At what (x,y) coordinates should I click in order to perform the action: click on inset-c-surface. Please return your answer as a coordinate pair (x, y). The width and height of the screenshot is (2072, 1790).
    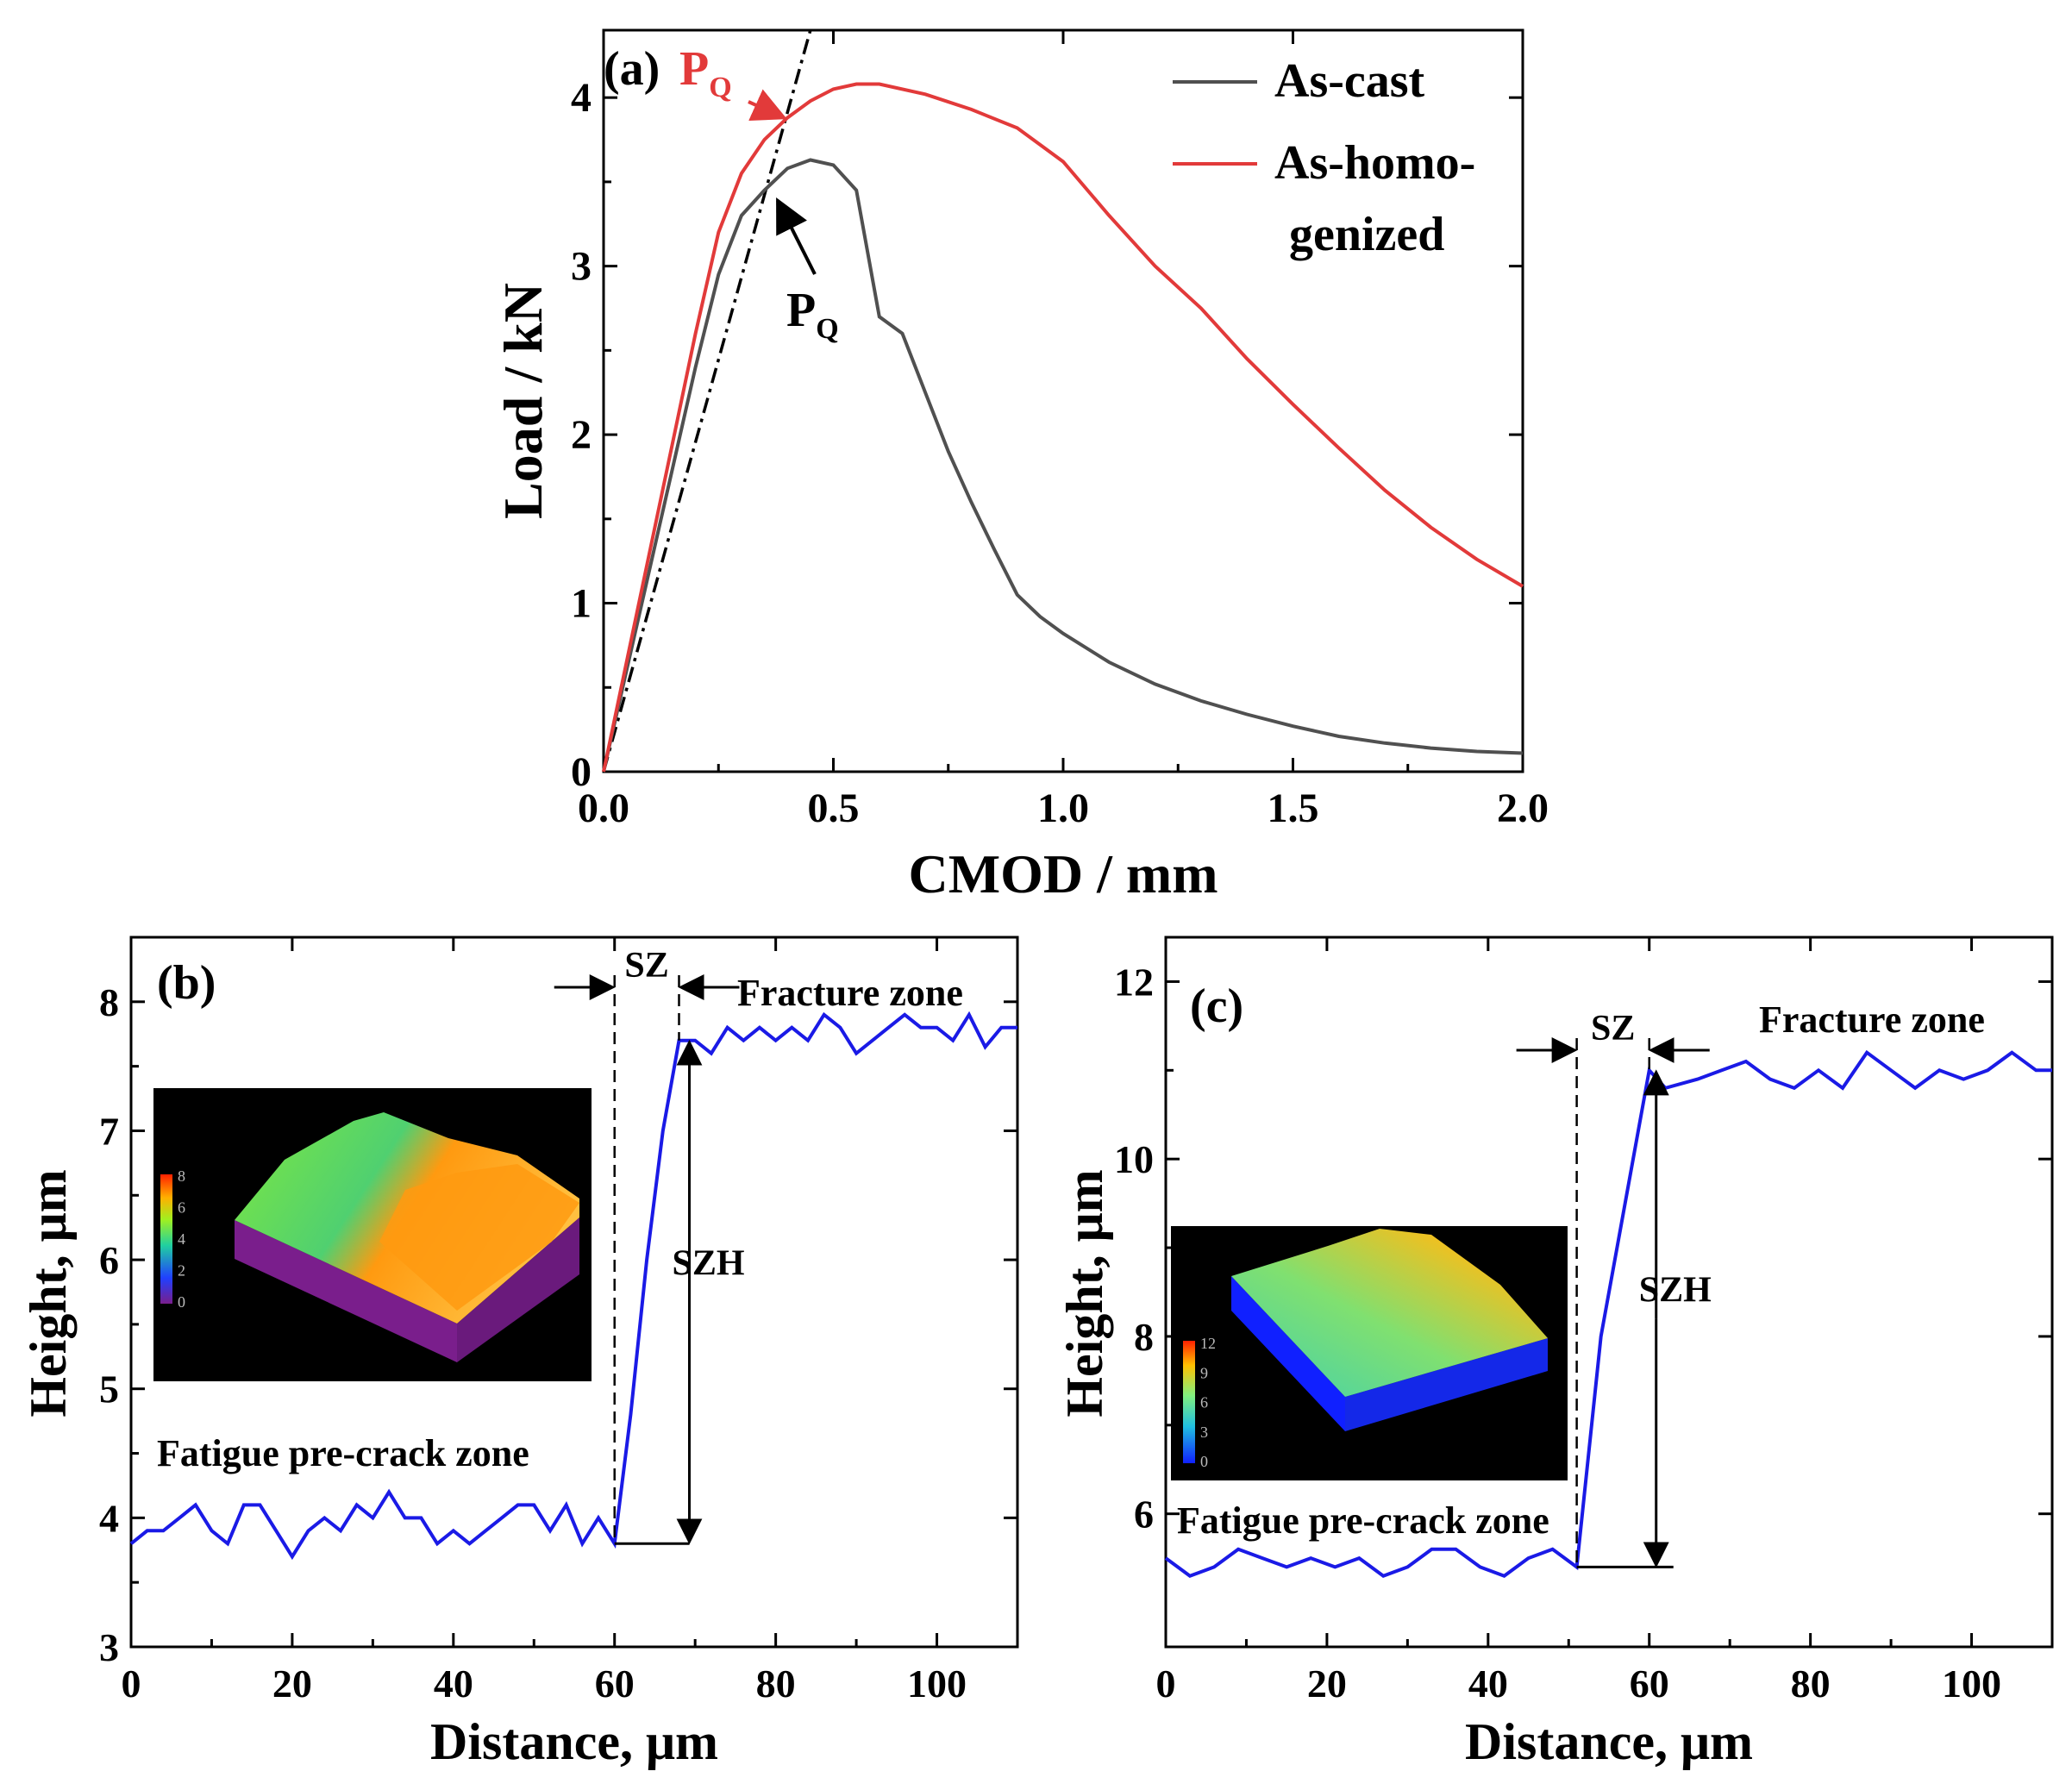
    Looking at the image, I should click on (1389, 1313).